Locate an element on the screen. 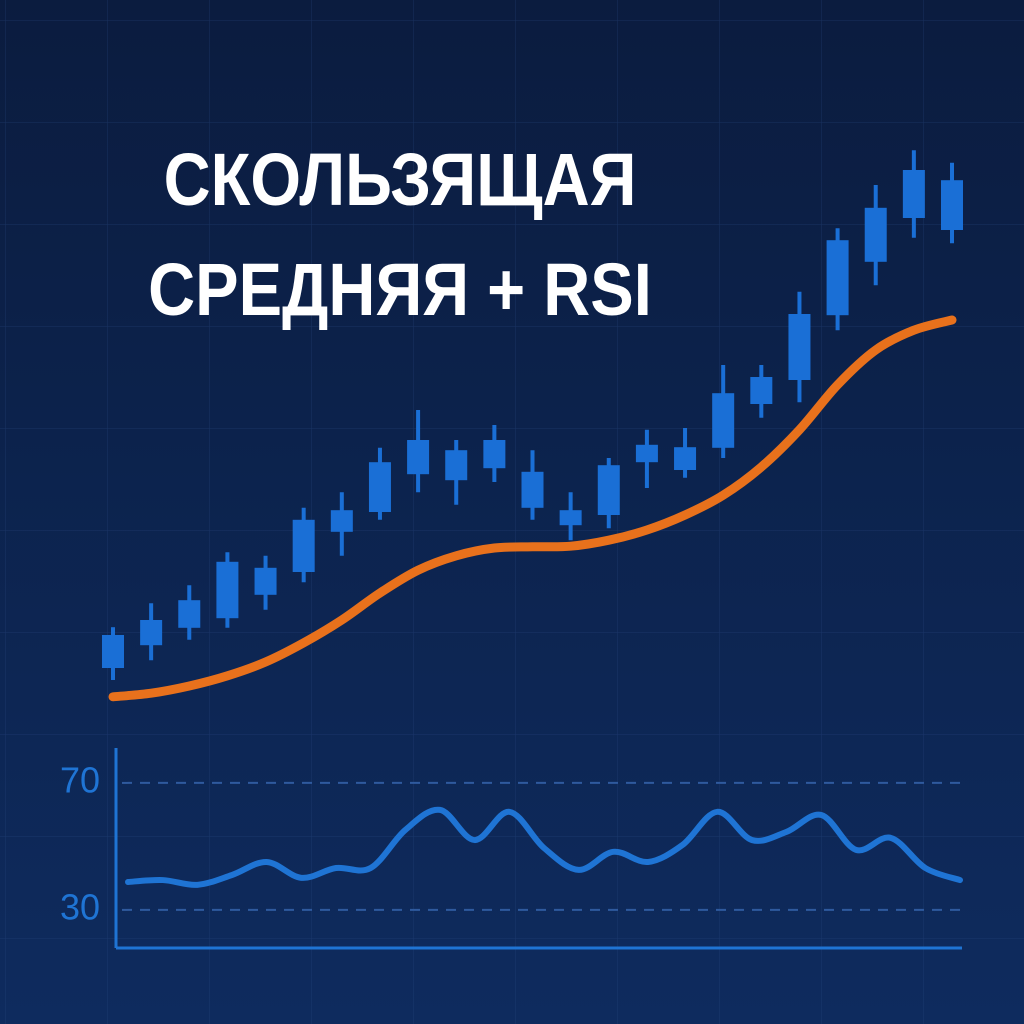 The width and height of the screenshot is (1024, 1024). y-tick-label: 70 is located at coordinates (80, 779).